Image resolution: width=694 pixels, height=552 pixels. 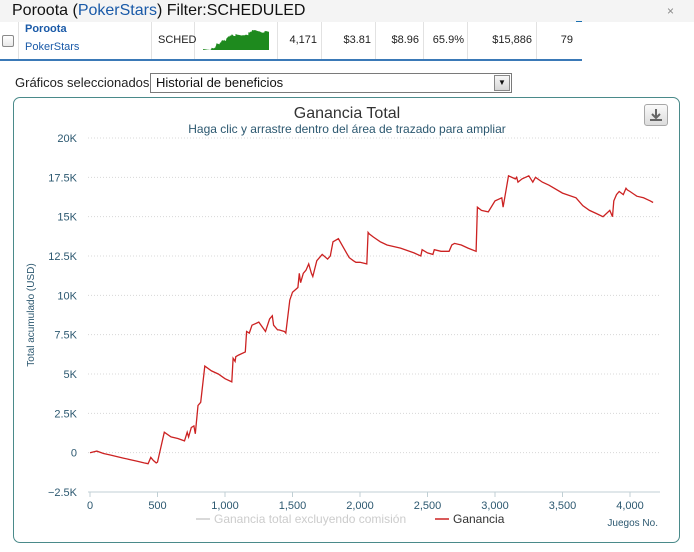 What do you see at coordinates (357, 40) in the screenshot?
I see `value-a: $3.81` at bounding box center [357, 40].